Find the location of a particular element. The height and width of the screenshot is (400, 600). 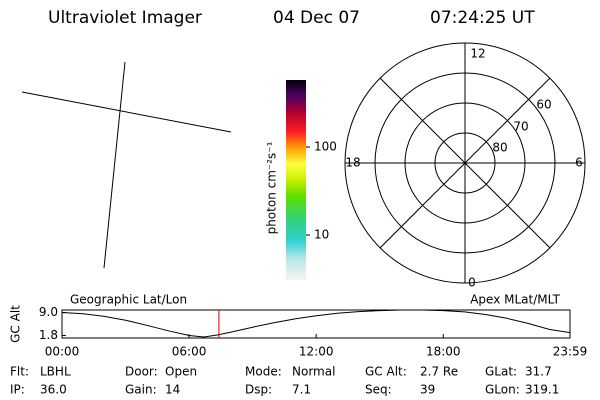

colorbar-label: photon cm⁻²s⁻¹ is located at coordinates (272, 187).